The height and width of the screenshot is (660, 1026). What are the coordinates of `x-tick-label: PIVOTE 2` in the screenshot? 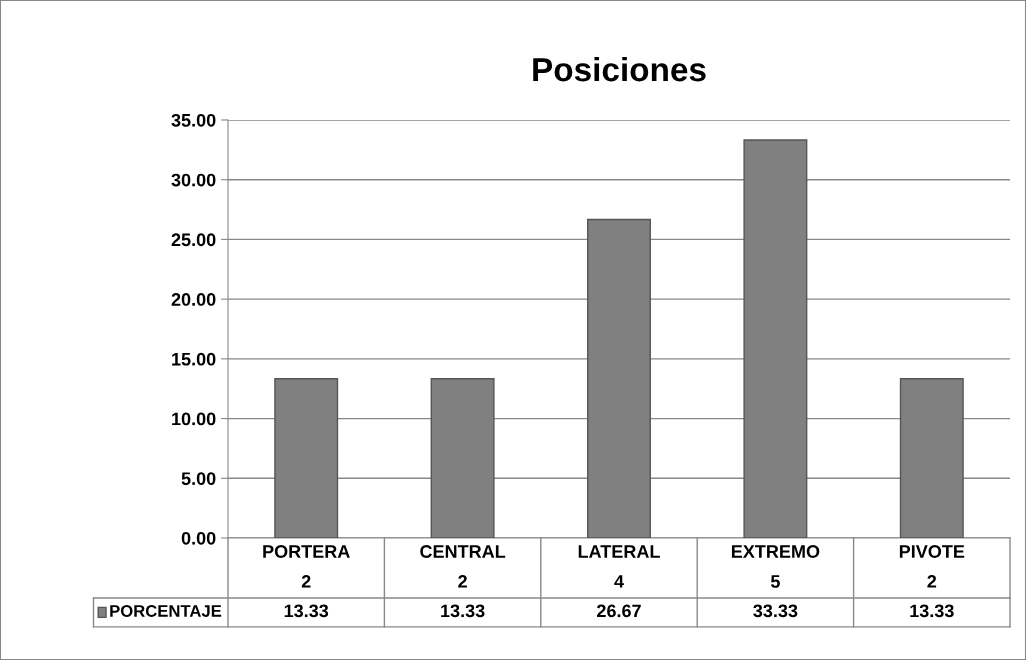 It's located at (932, 566).